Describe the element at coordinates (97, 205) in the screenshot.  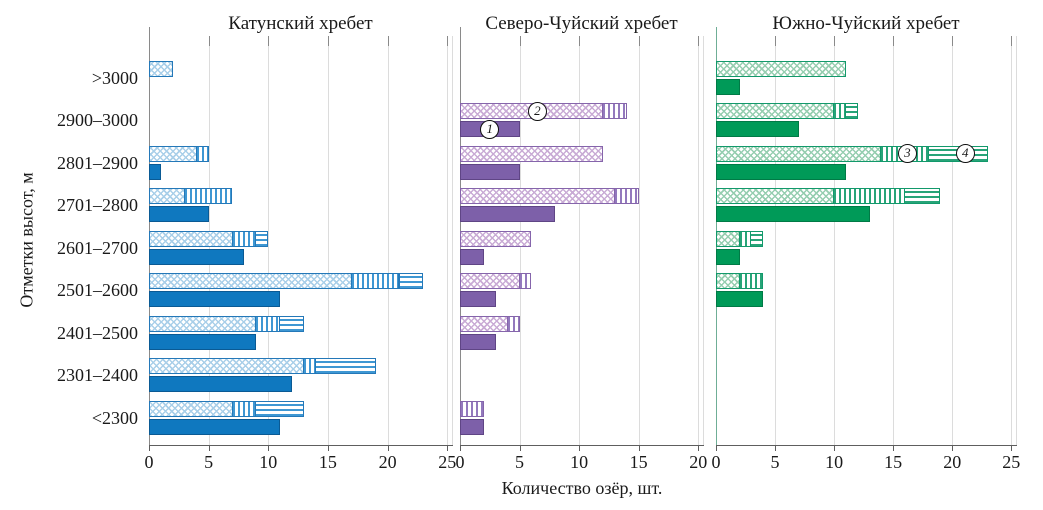
I see `y-tick-label: 2701–2800` at that location.